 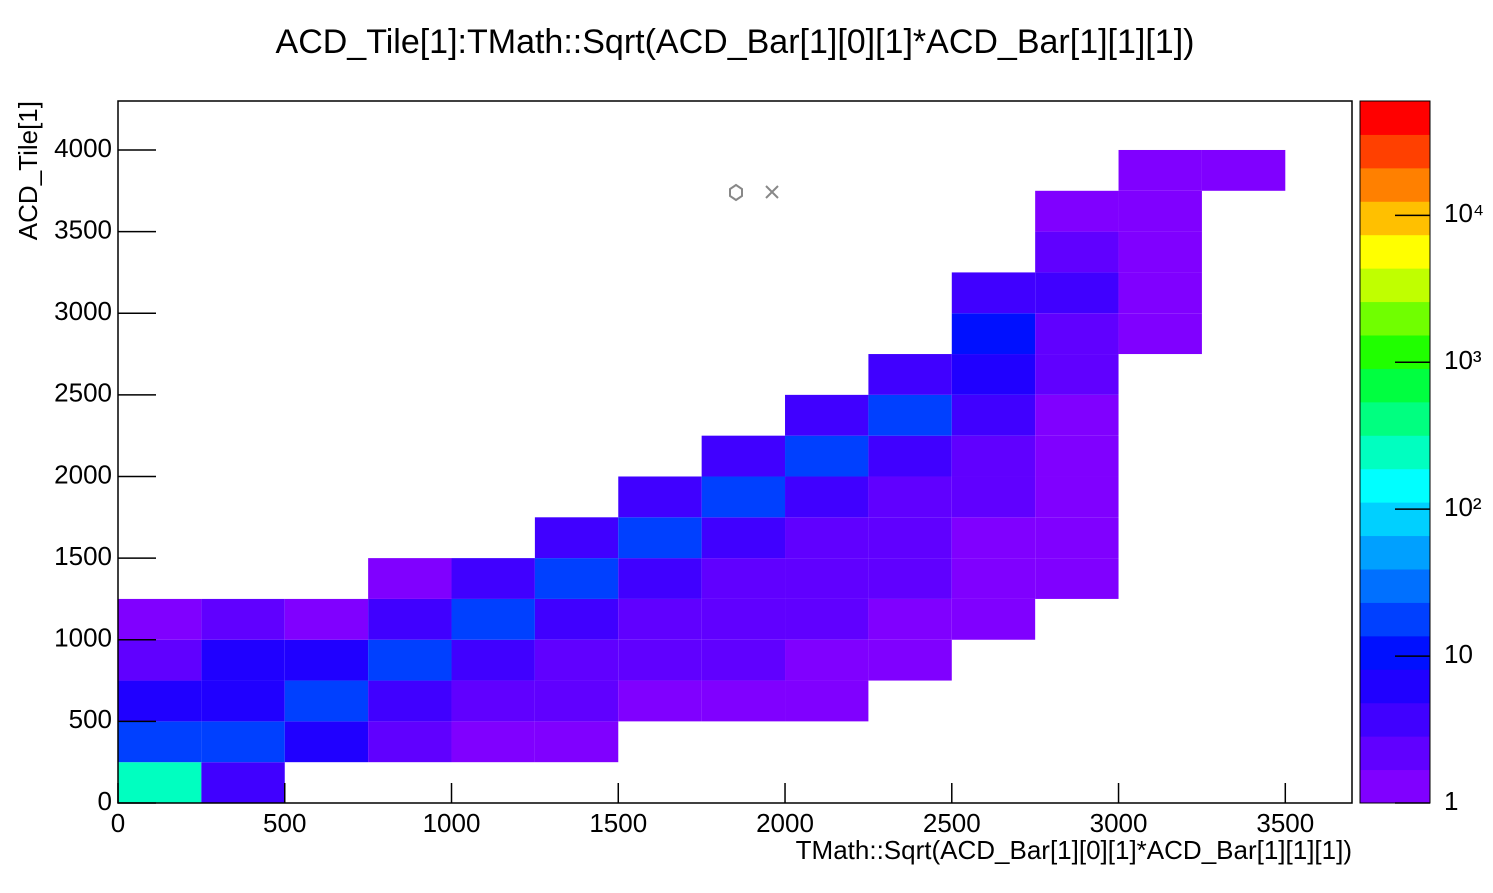 I want to click on x-tick-label: 3000, so click(x=1119, y=823).